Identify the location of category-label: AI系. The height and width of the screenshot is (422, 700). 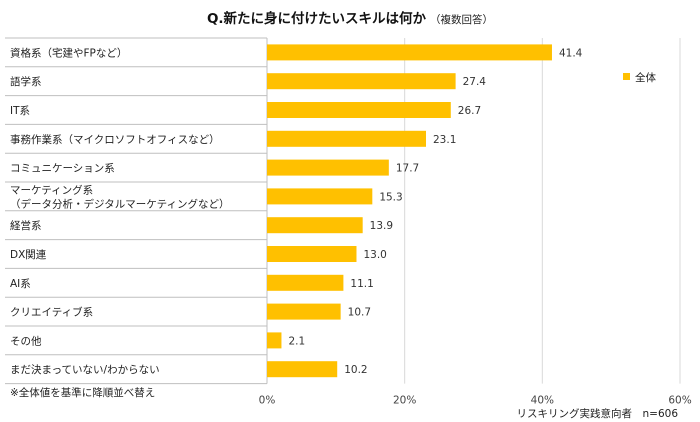
(20, 284).